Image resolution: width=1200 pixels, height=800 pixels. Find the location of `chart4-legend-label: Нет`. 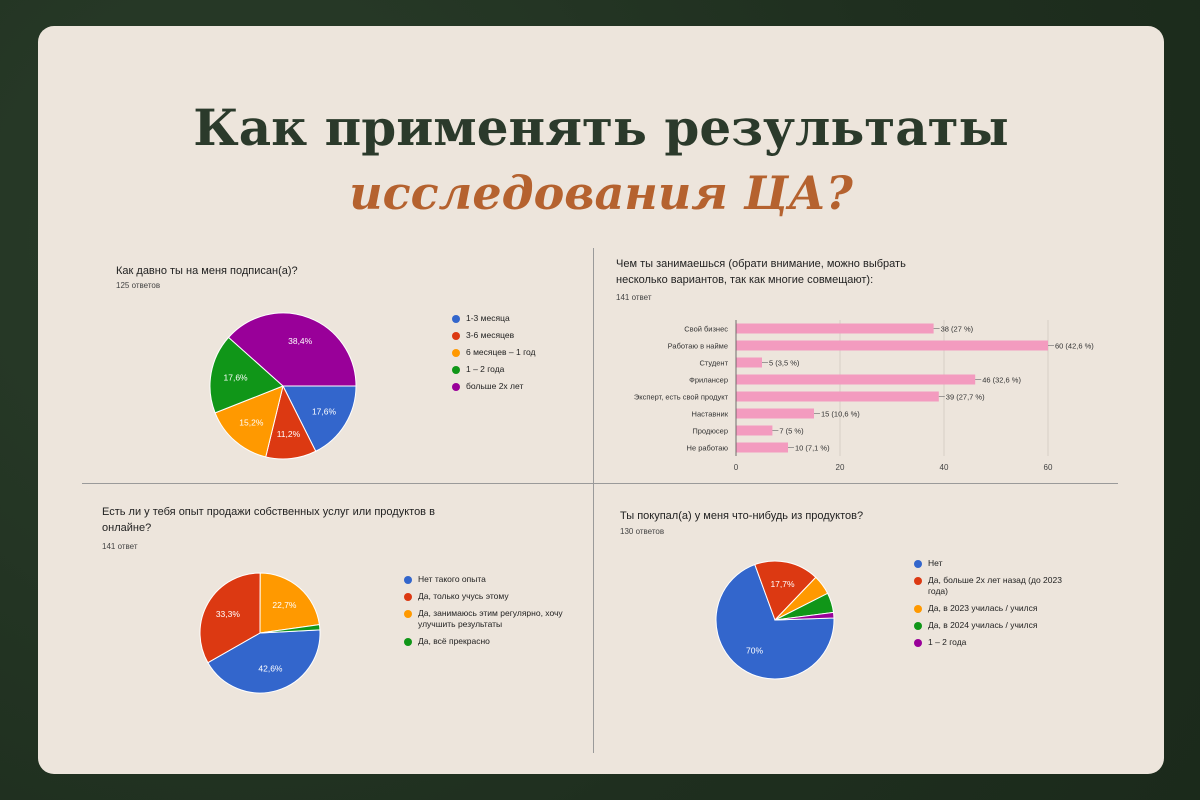

chart4-legend-label: Нет is located at coordinates (935, 563).